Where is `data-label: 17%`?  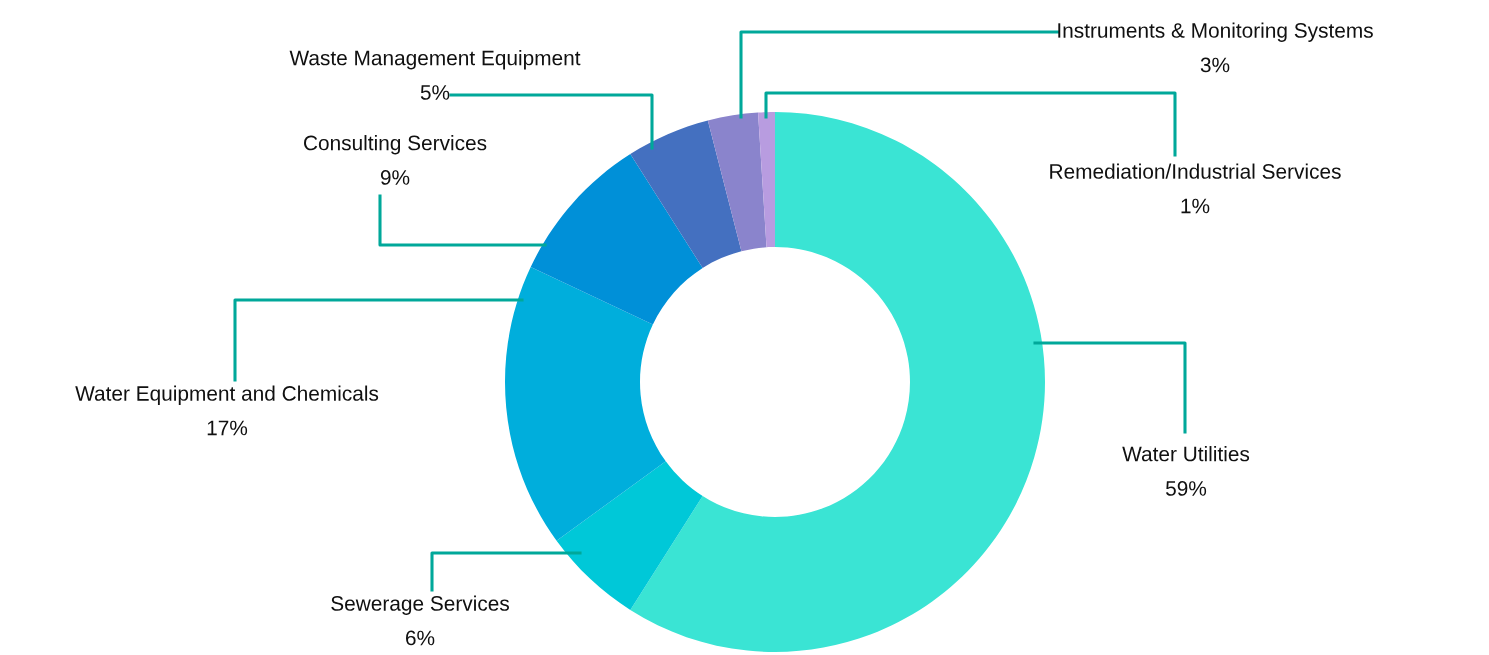
data-label: 17% is located at coordinates (227, 428).